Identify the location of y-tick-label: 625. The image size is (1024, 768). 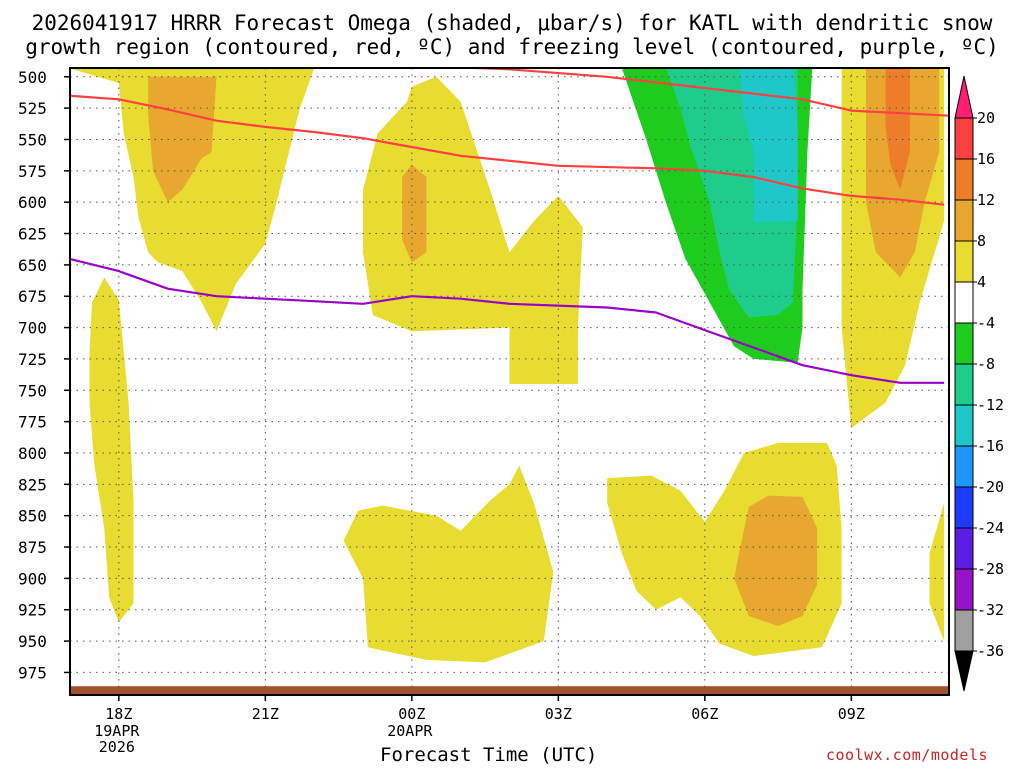
(32, 234).